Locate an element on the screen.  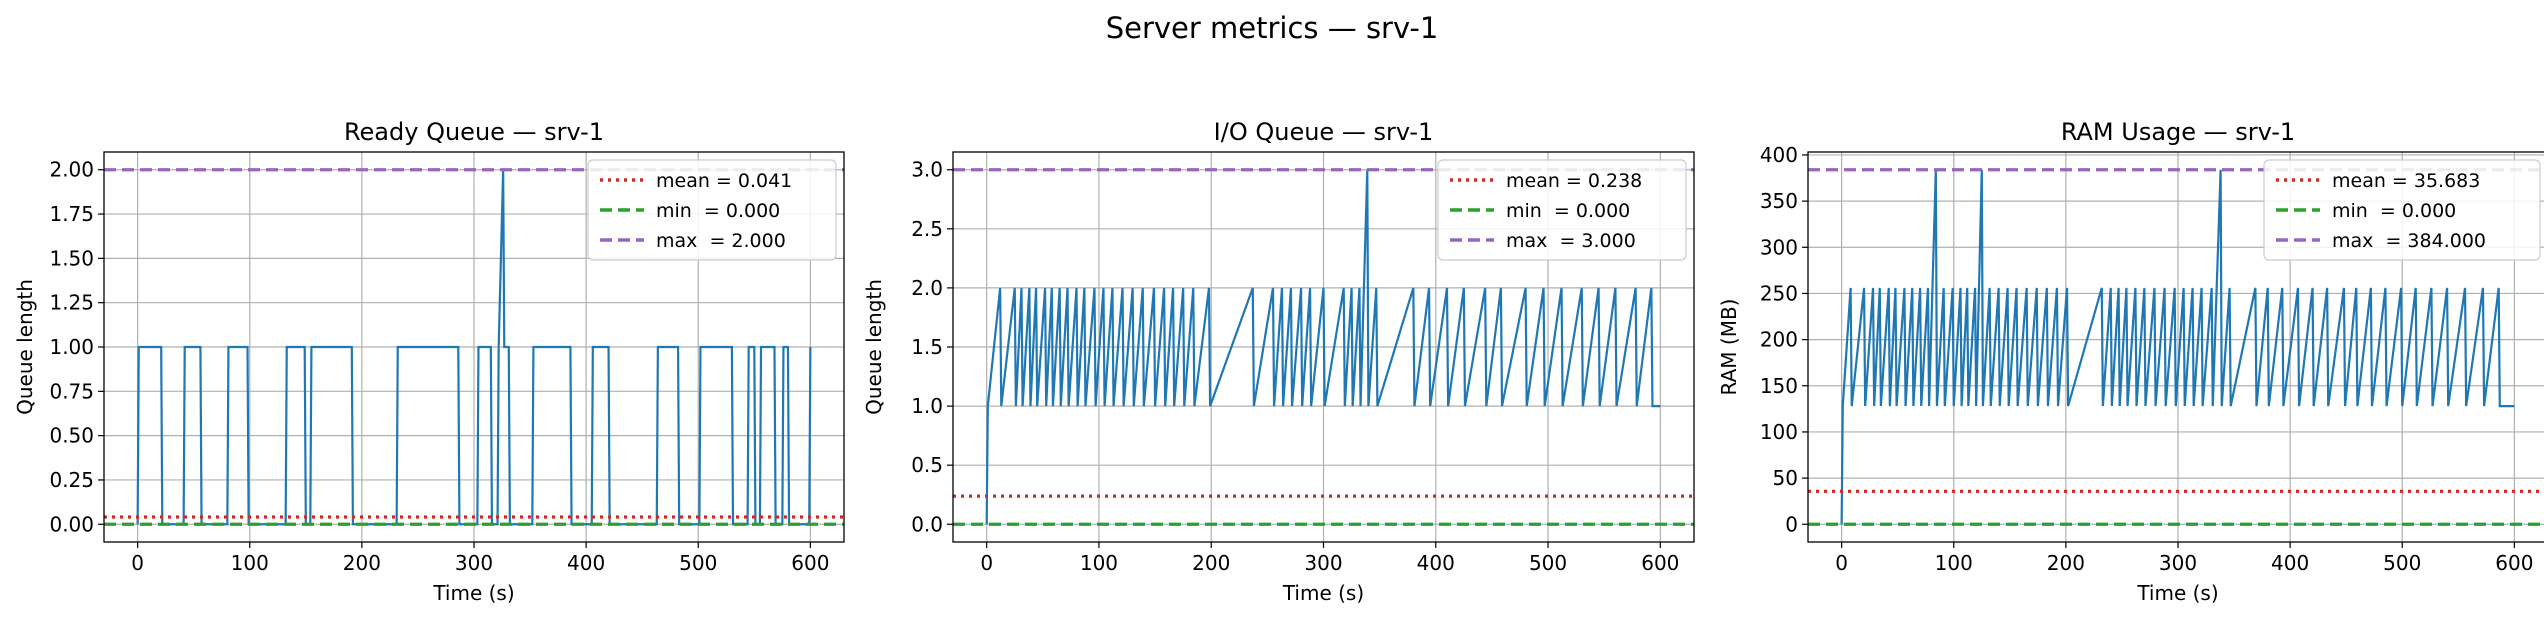
y-tick-label: 0.00 is located at coordinates (71, 524).